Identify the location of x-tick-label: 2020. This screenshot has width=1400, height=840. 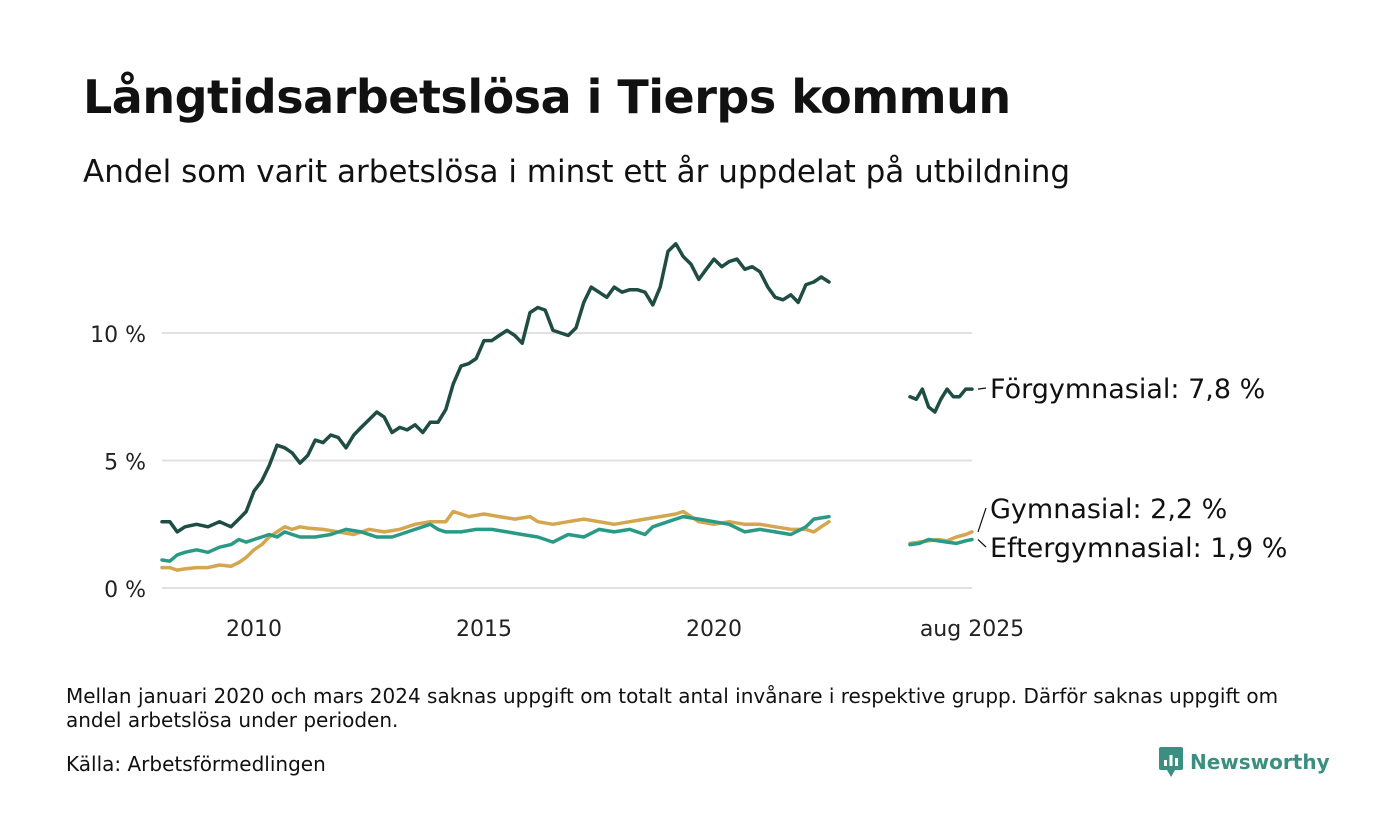
(714, 629).